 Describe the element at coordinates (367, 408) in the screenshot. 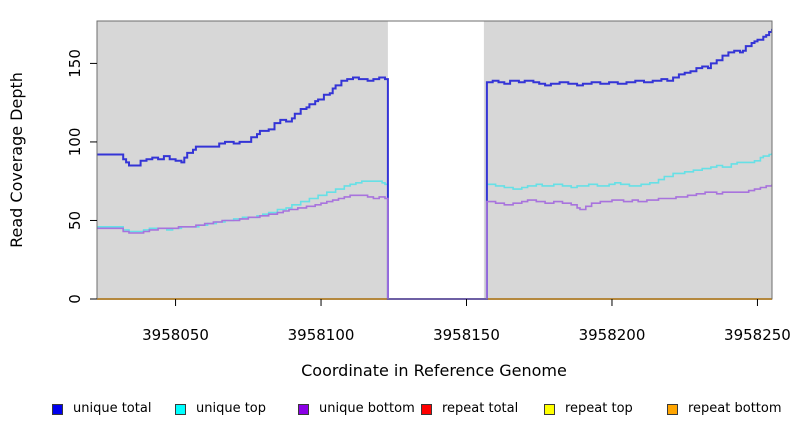

I see `legend-label-unique-bottom: unique bottom` at that location.